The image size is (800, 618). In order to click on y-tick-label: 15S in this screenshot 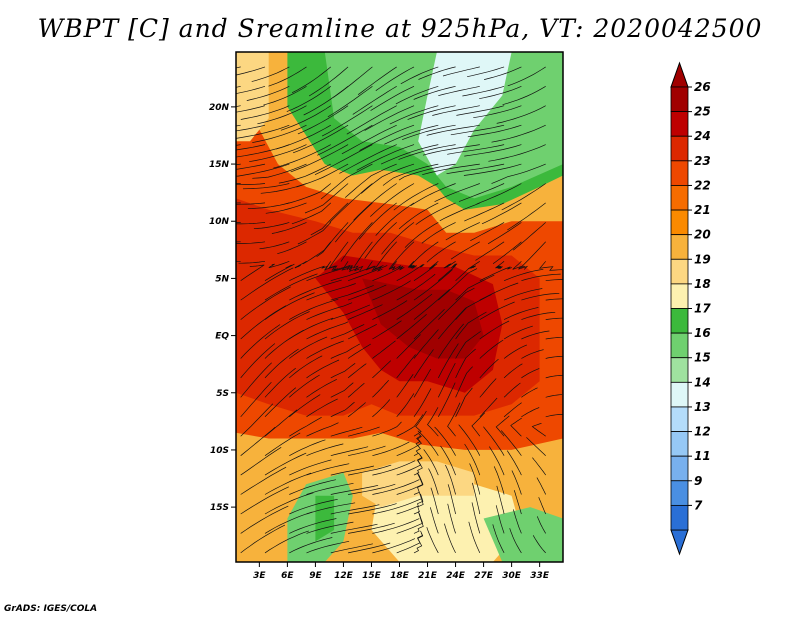, I will do `click(219, 508)`.